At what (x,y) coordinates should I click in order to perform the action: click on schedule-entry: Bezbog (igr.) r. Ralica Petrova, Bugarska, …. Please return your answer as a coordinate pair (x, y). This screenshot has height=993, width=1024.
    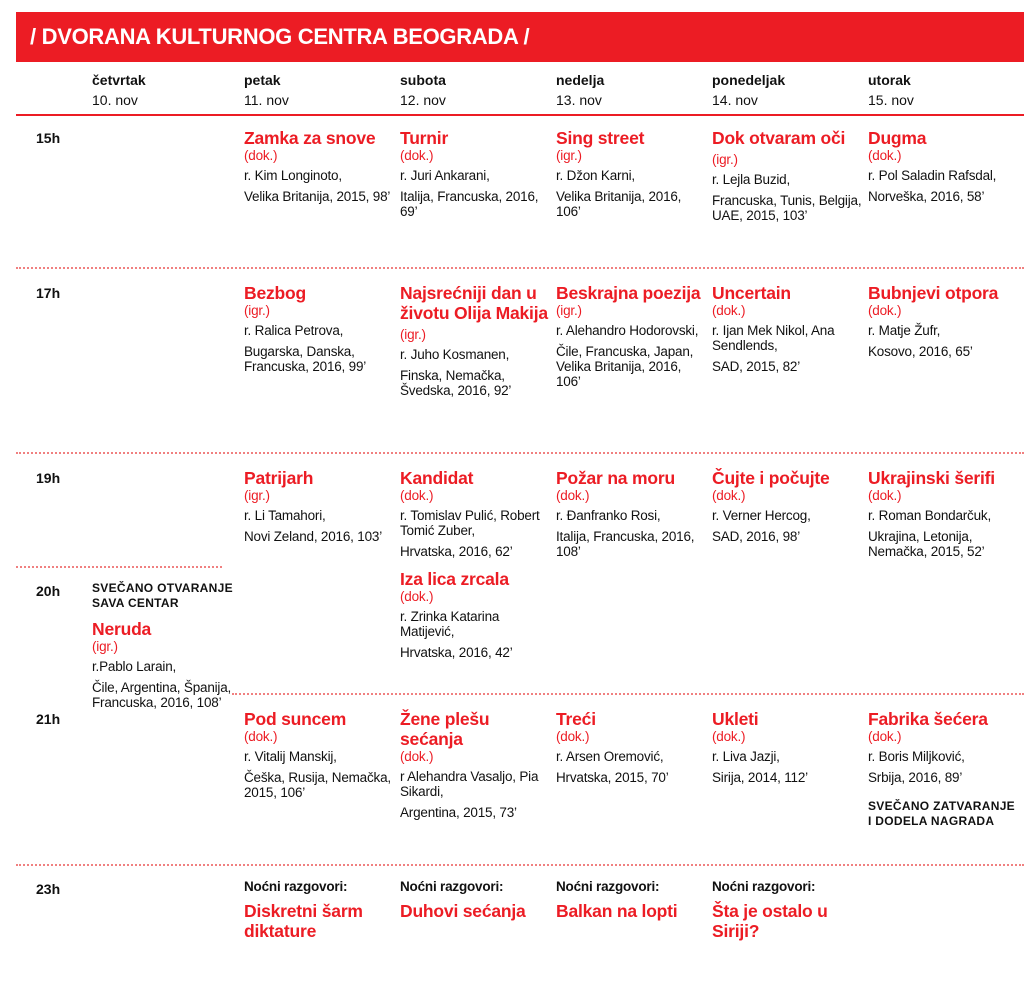
    Looking at the image, I should click on (319, 328).